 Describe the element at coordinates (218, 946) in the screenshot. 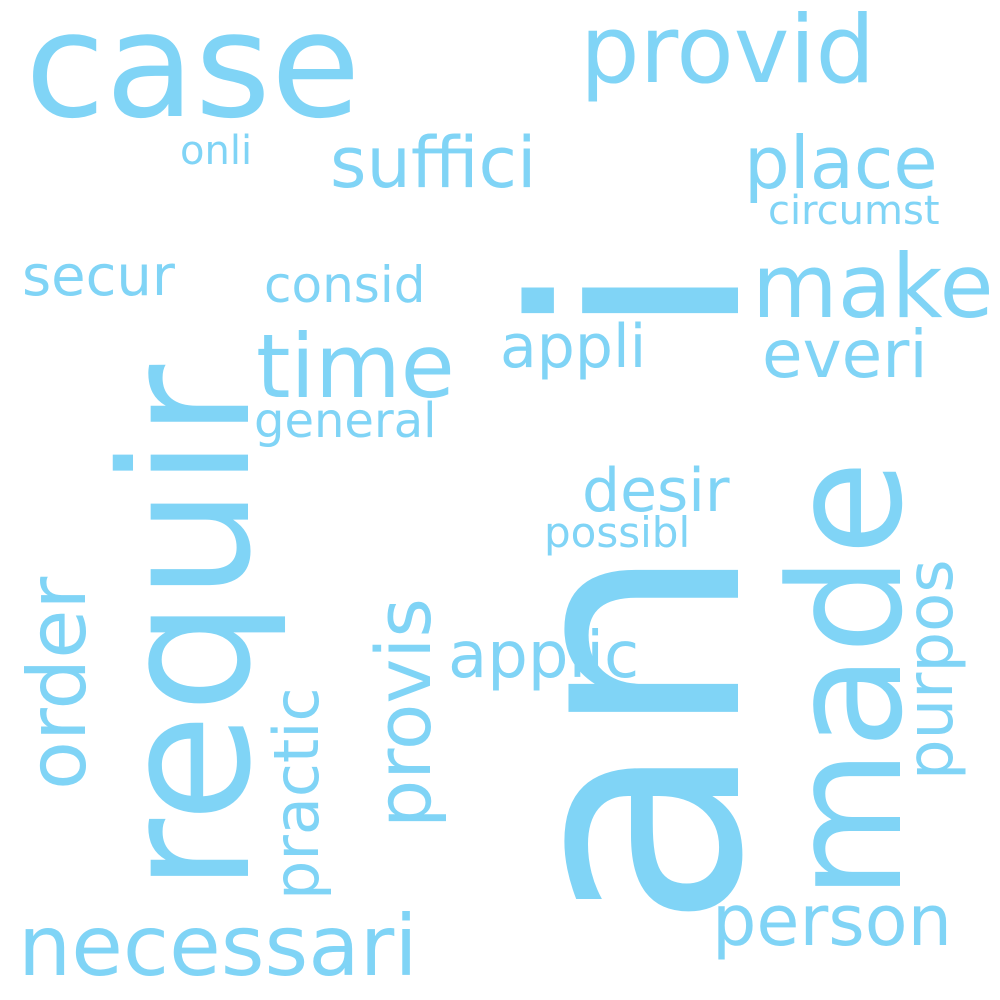

I see `word-necessari: necessari` at that location.